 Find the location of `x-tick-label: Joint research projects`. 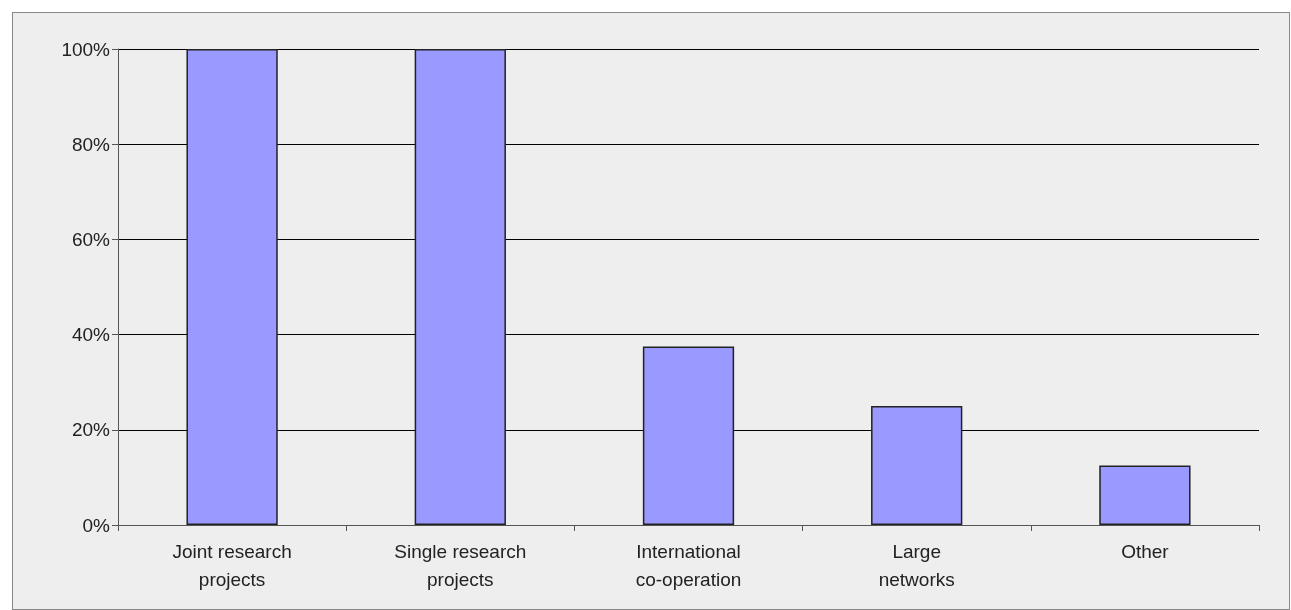

x-tick-label: Joint research projects is located at coordinates (232, 565).